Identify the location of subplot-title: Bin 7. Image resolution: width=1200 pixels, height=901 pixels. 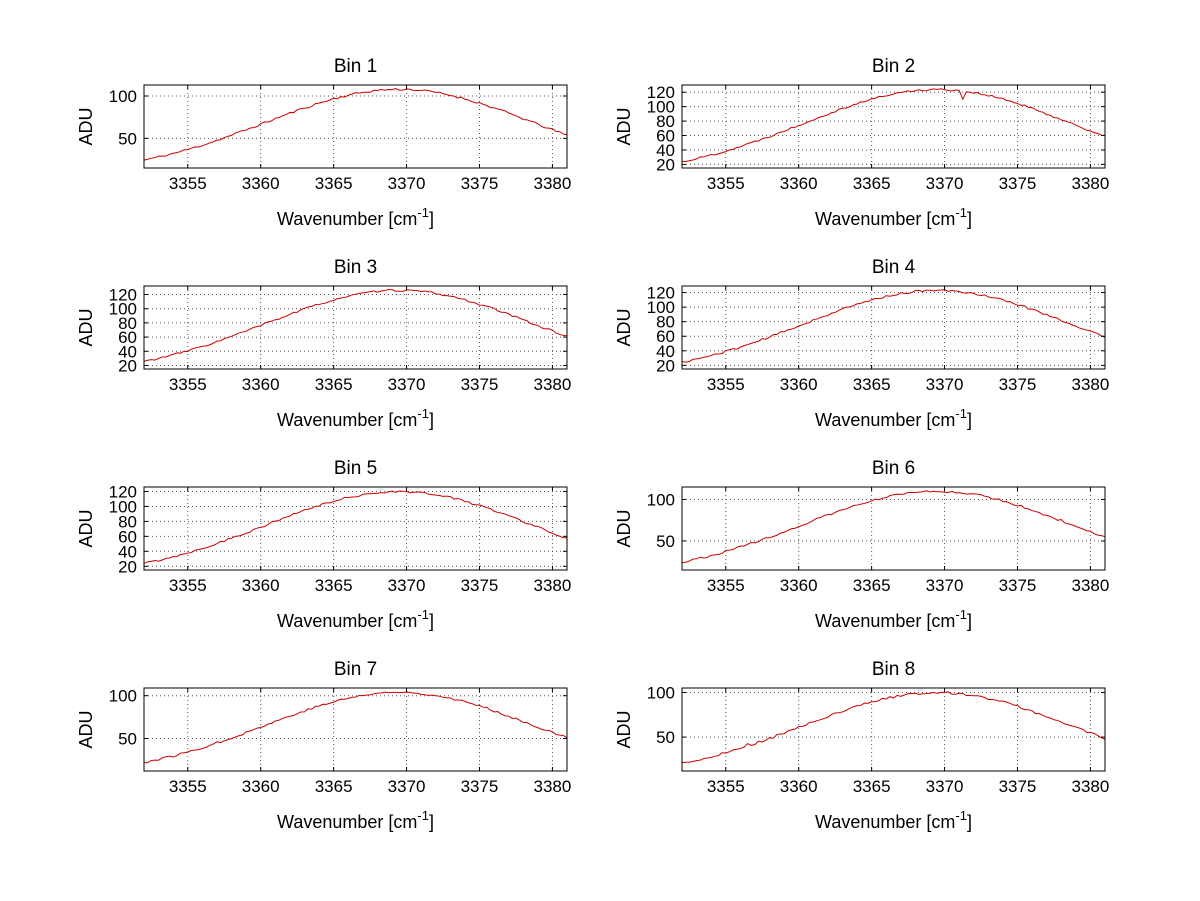
(355, 669).